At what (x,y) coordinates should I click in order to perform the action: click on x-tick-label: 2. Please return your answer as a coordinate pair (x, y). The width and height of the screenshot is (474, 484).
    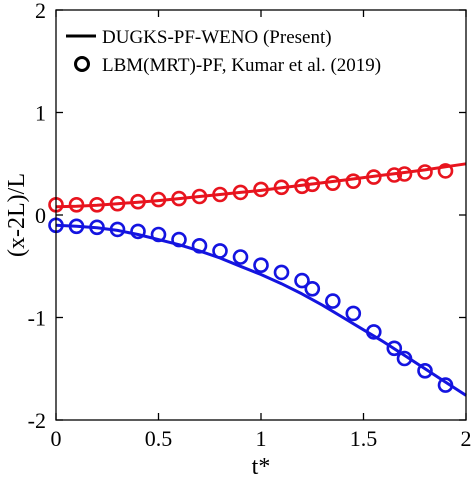
    Looking at the image, I should click on (466, 438).